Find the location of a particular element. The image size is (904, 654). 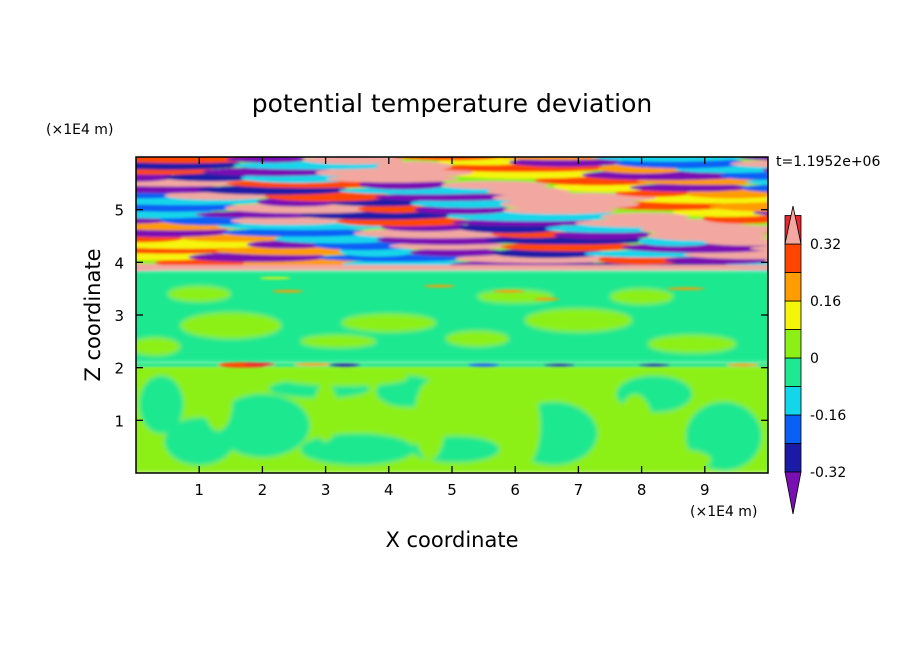

x-tick-label: 1 is located at coordinates (199, 490).